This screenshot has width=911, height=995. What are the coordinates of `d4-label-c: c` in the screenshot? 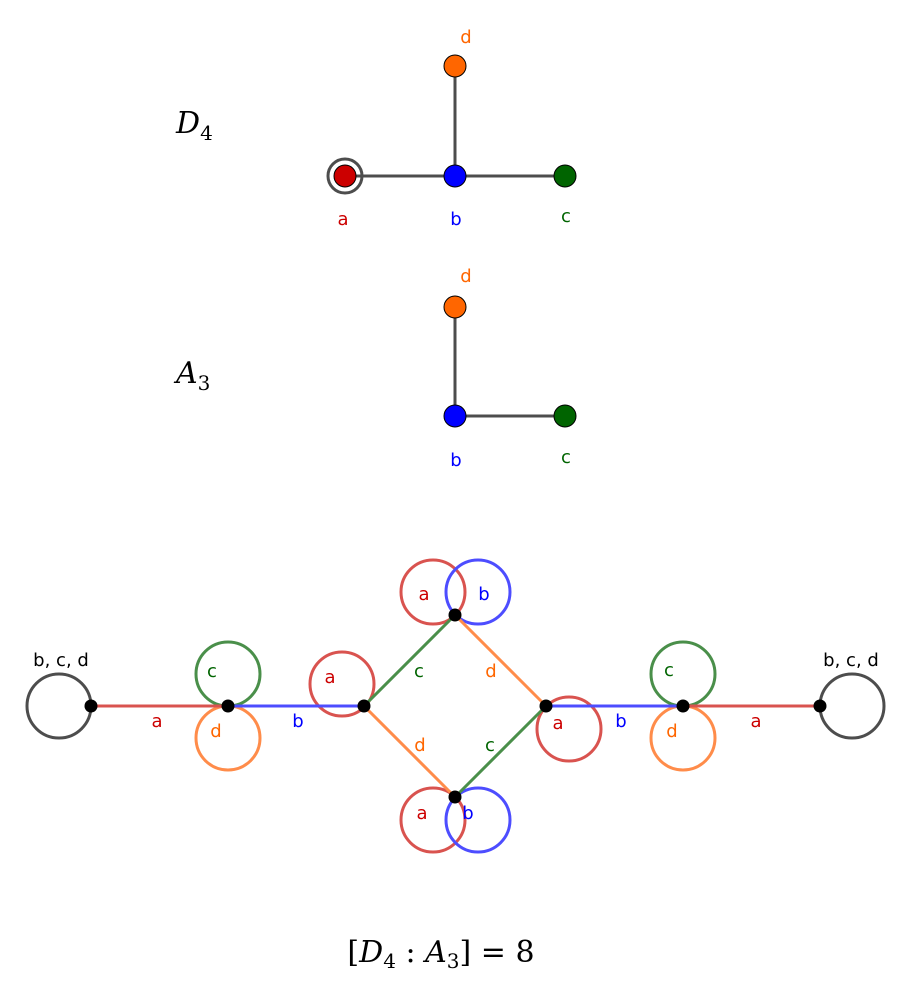 It's located at (566, 216).